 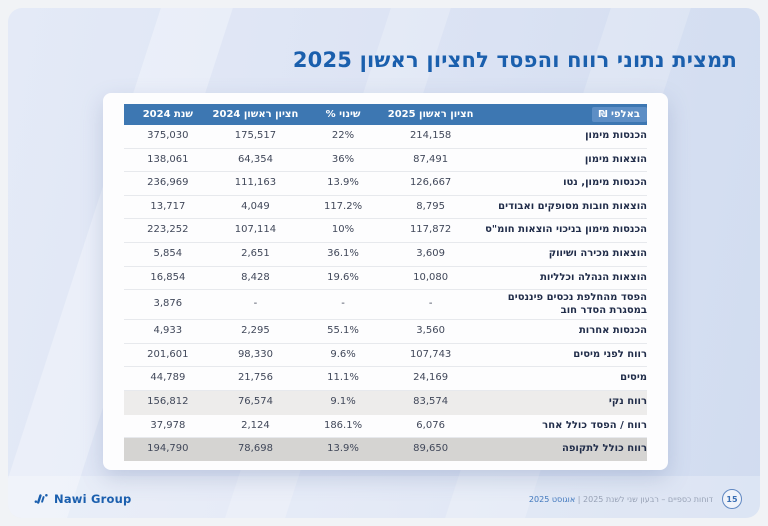 I want to click on row-label: הכנסות מימון, so click(x=616, y=136).